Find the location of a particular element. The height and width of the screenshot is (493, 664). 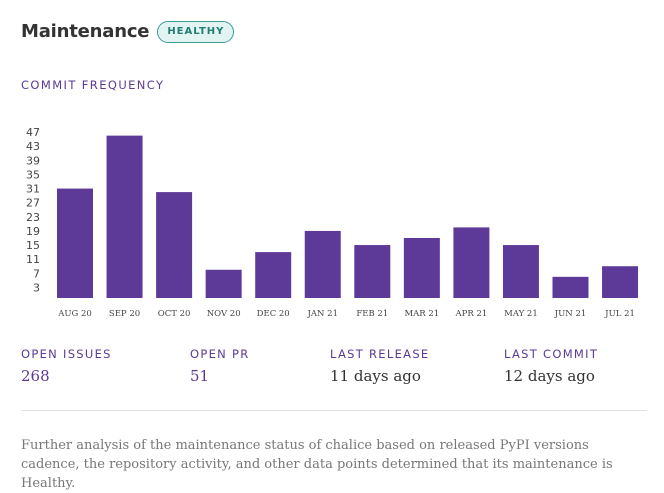

stat-label: OPEN ISSUES is located at coordinates (66, 354).